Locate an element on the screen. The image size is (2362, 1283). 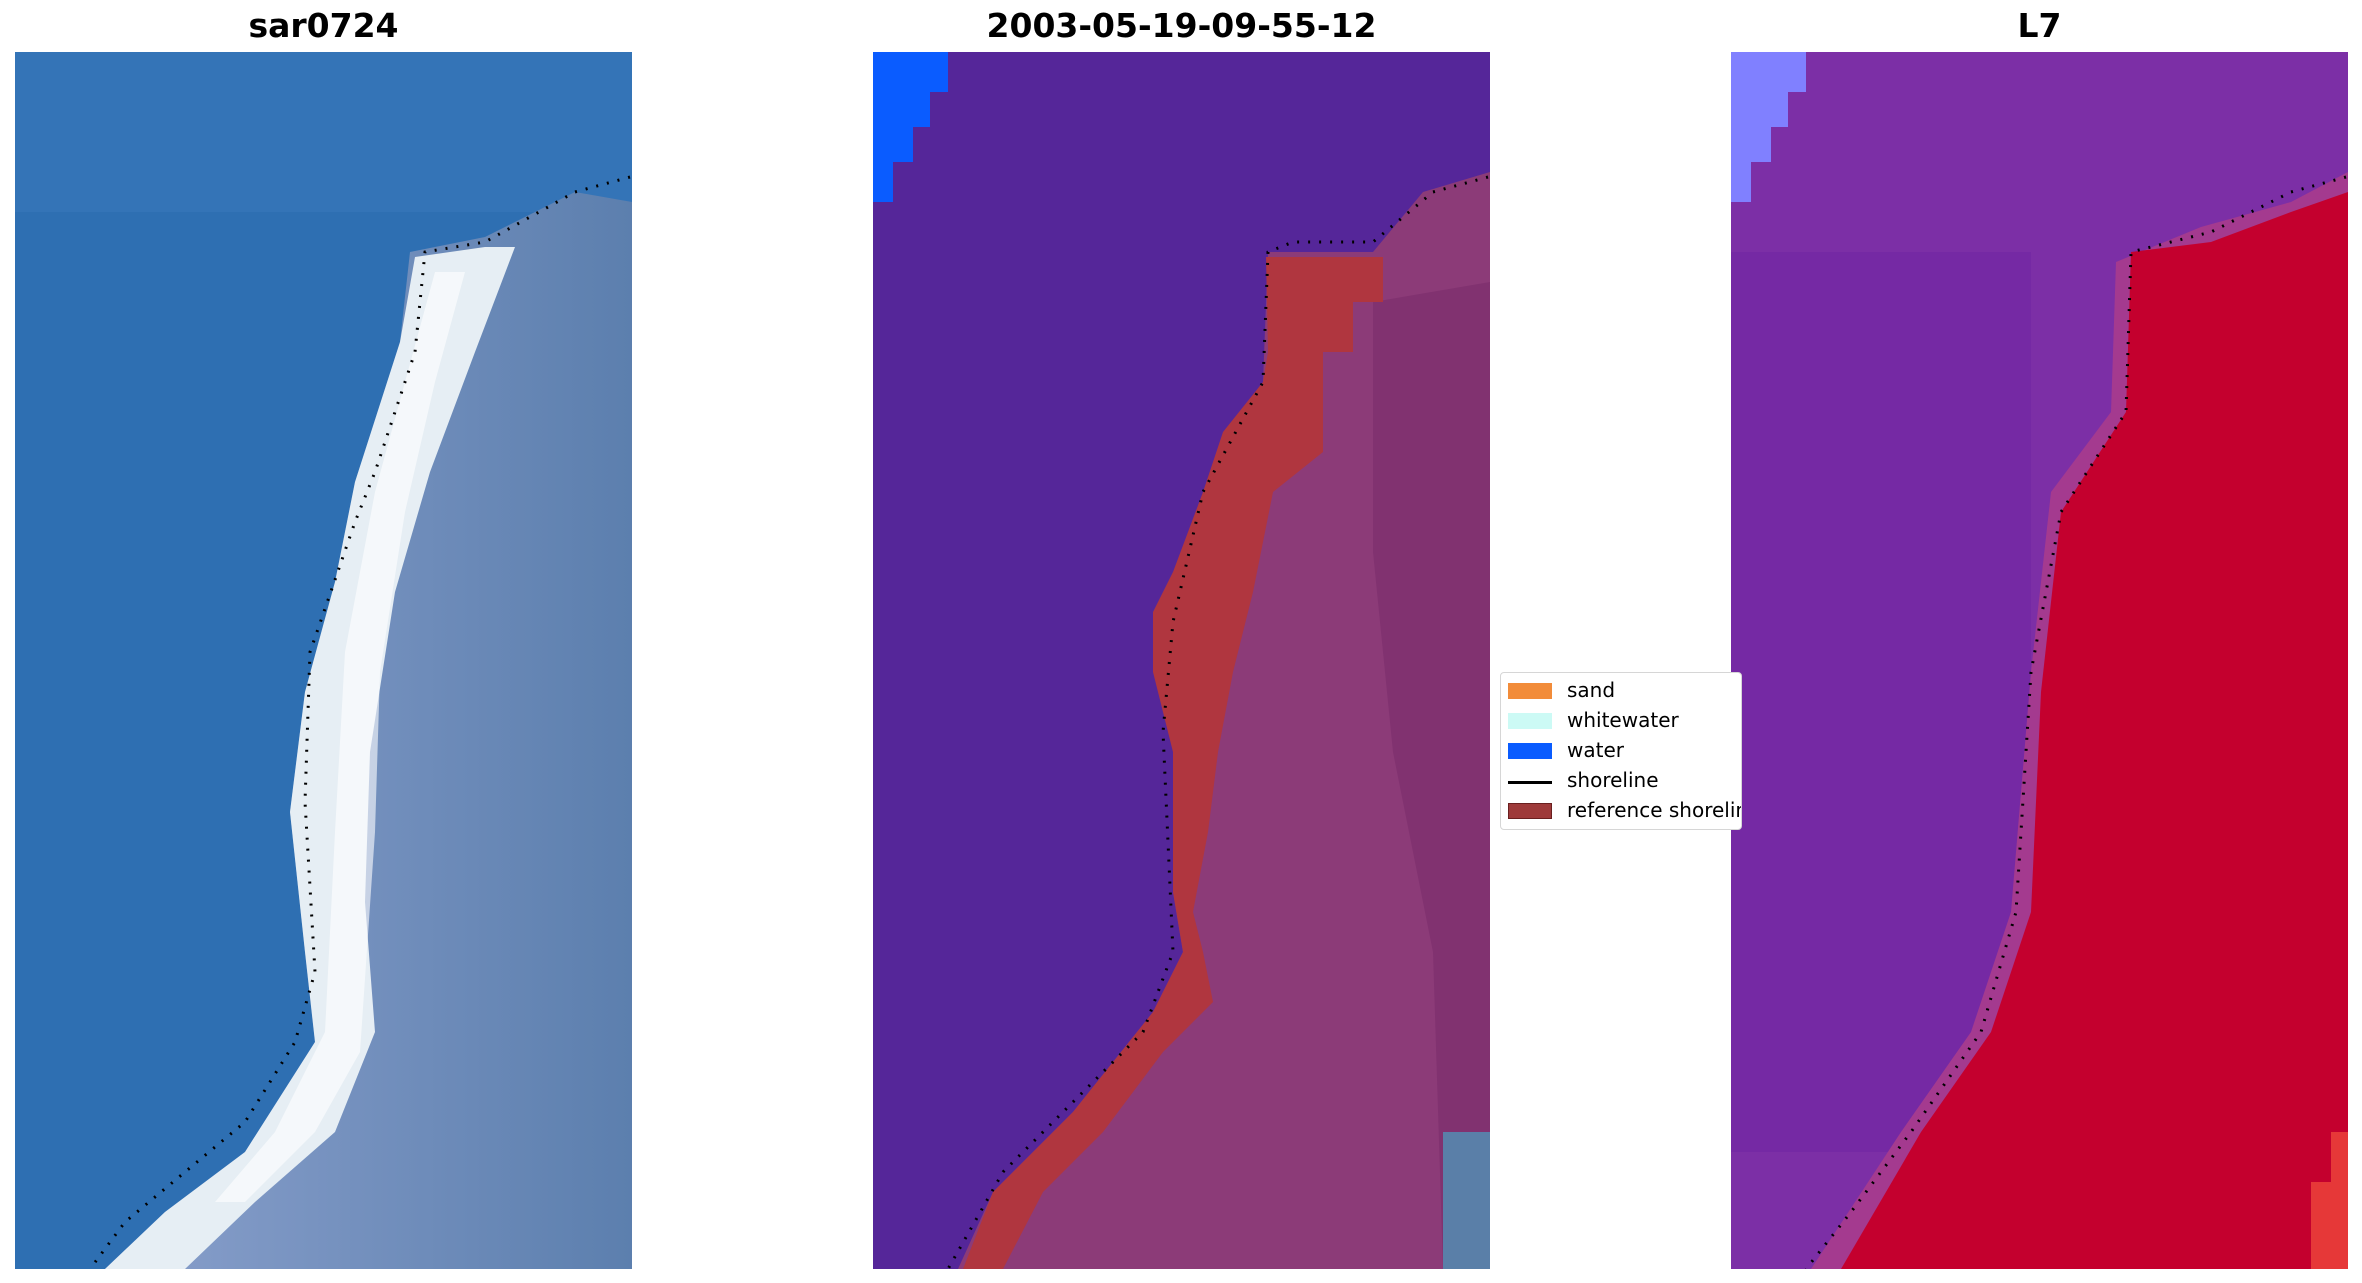
shoreline-line-icon is located at coordinates (1530, 782).